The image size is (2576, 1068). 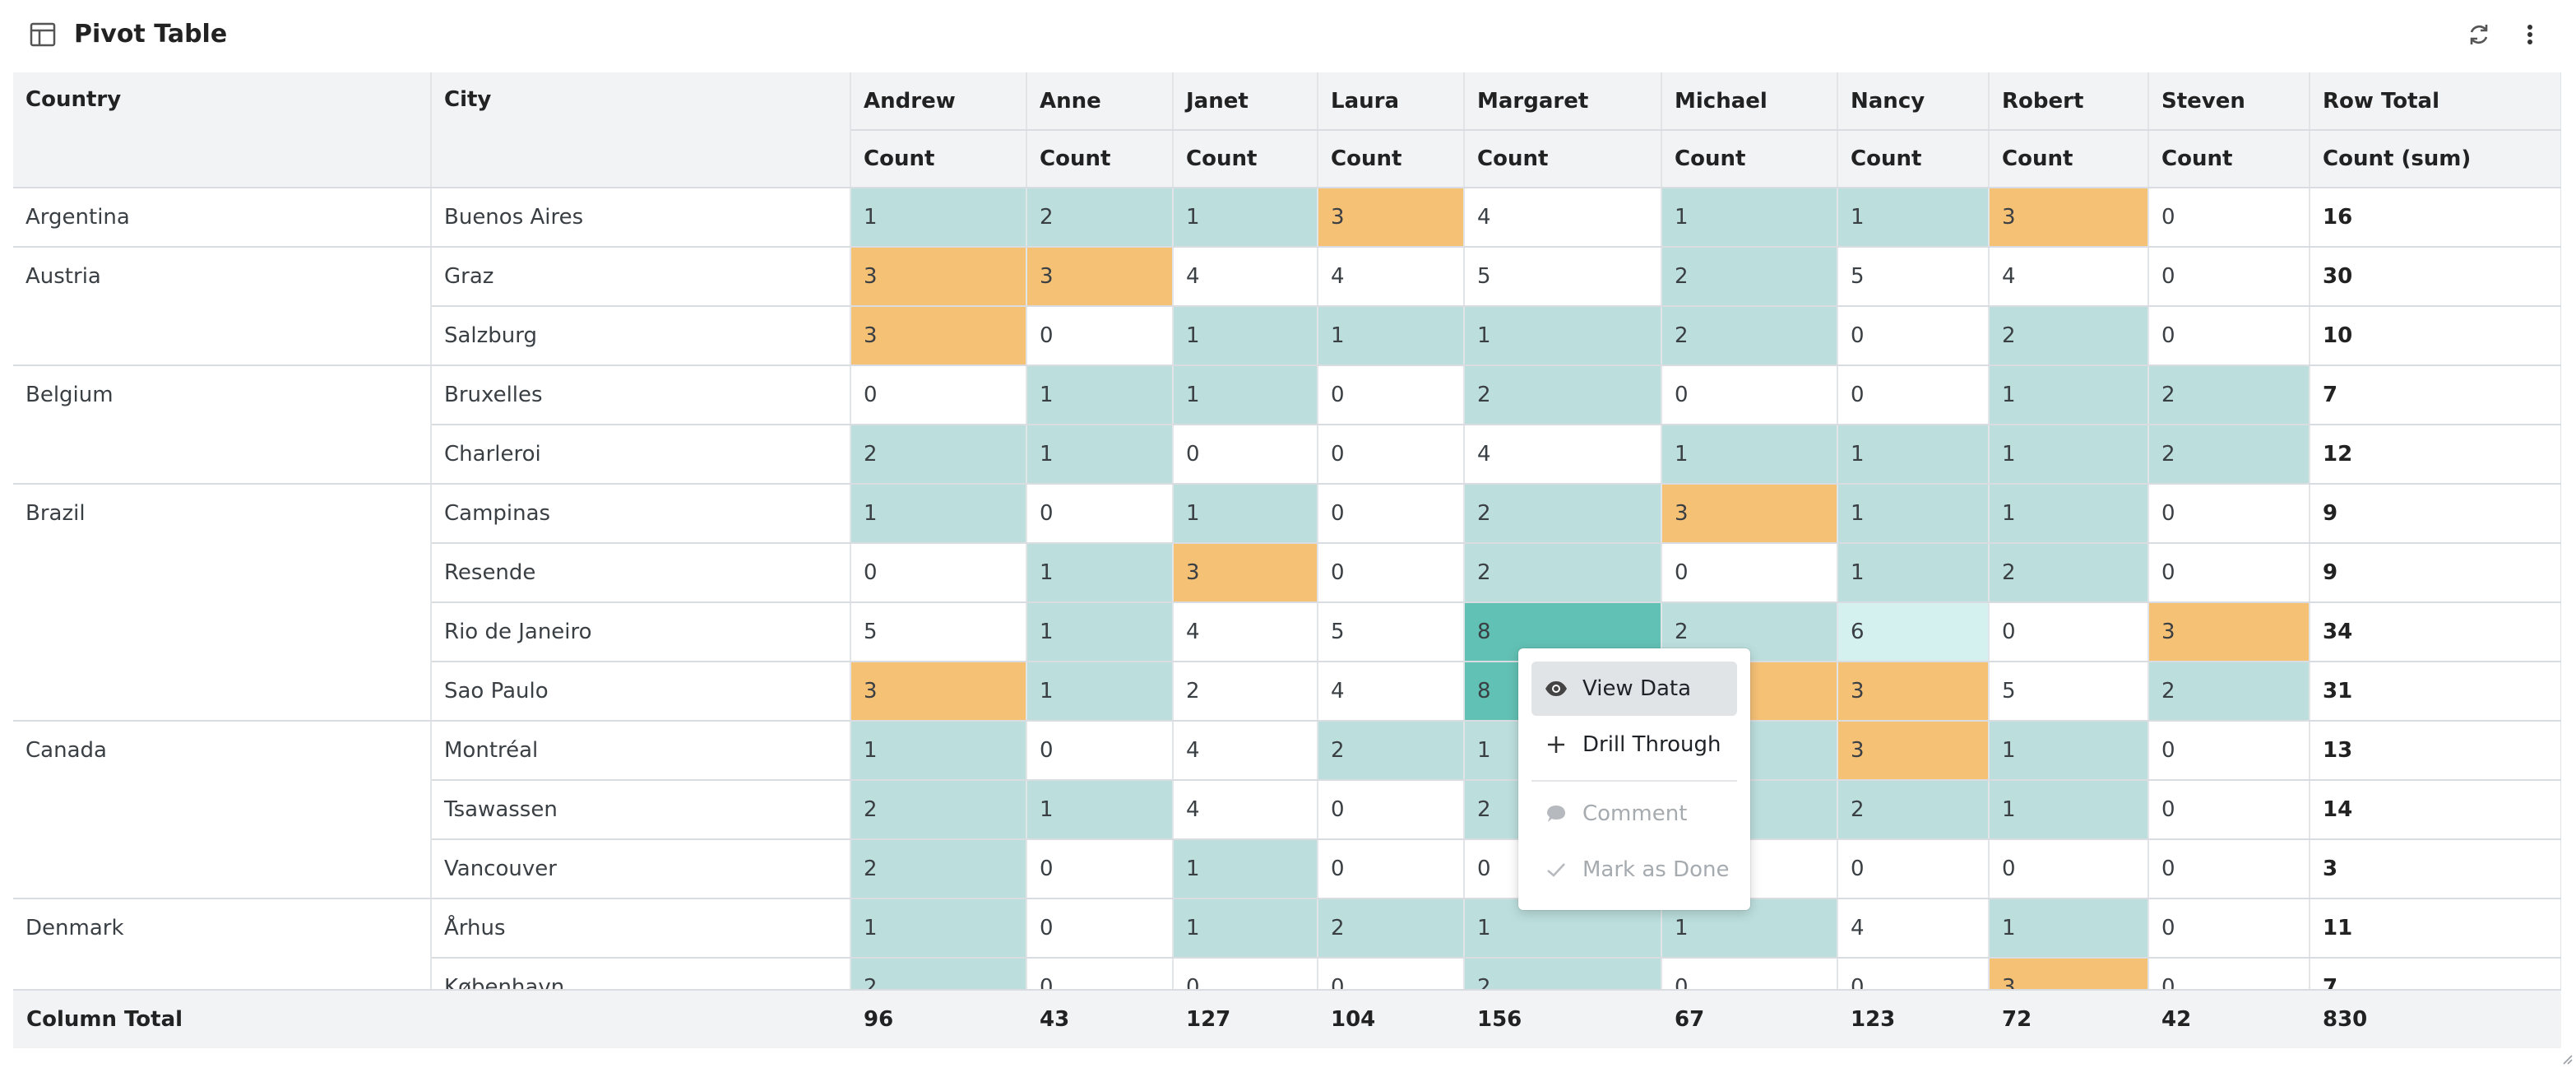 What do you see at coordinates (2435, 810) in the screenshot?
I see `row-total-cell: 14` at bounding box center [2435, 810].